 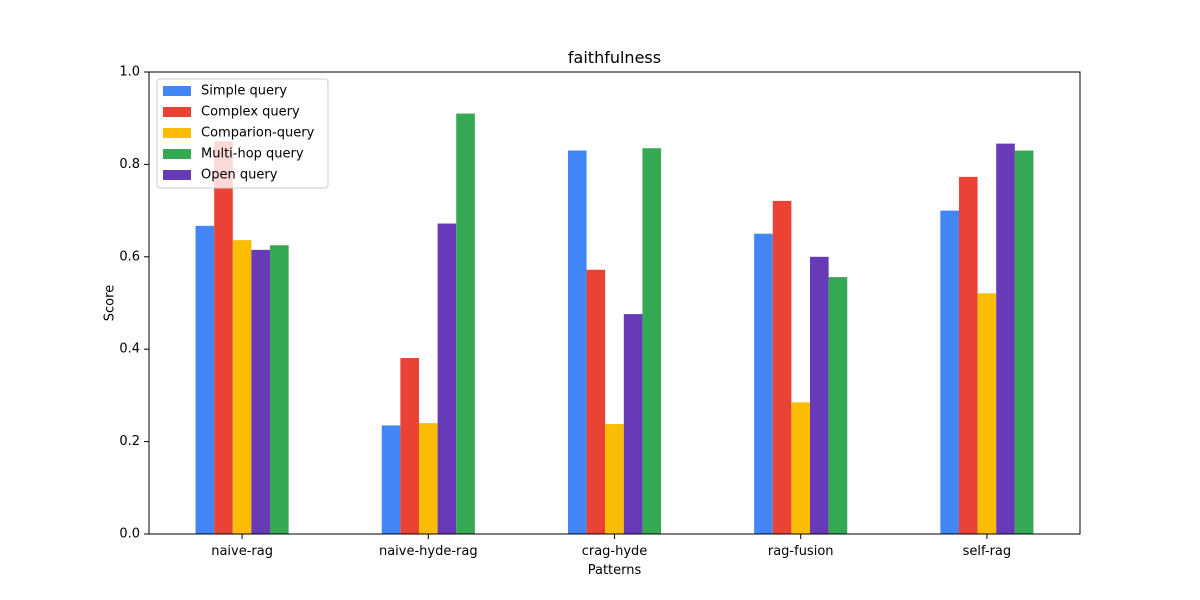 I want to click on x-tick-label: self-rag, so click(x=987, y=551).